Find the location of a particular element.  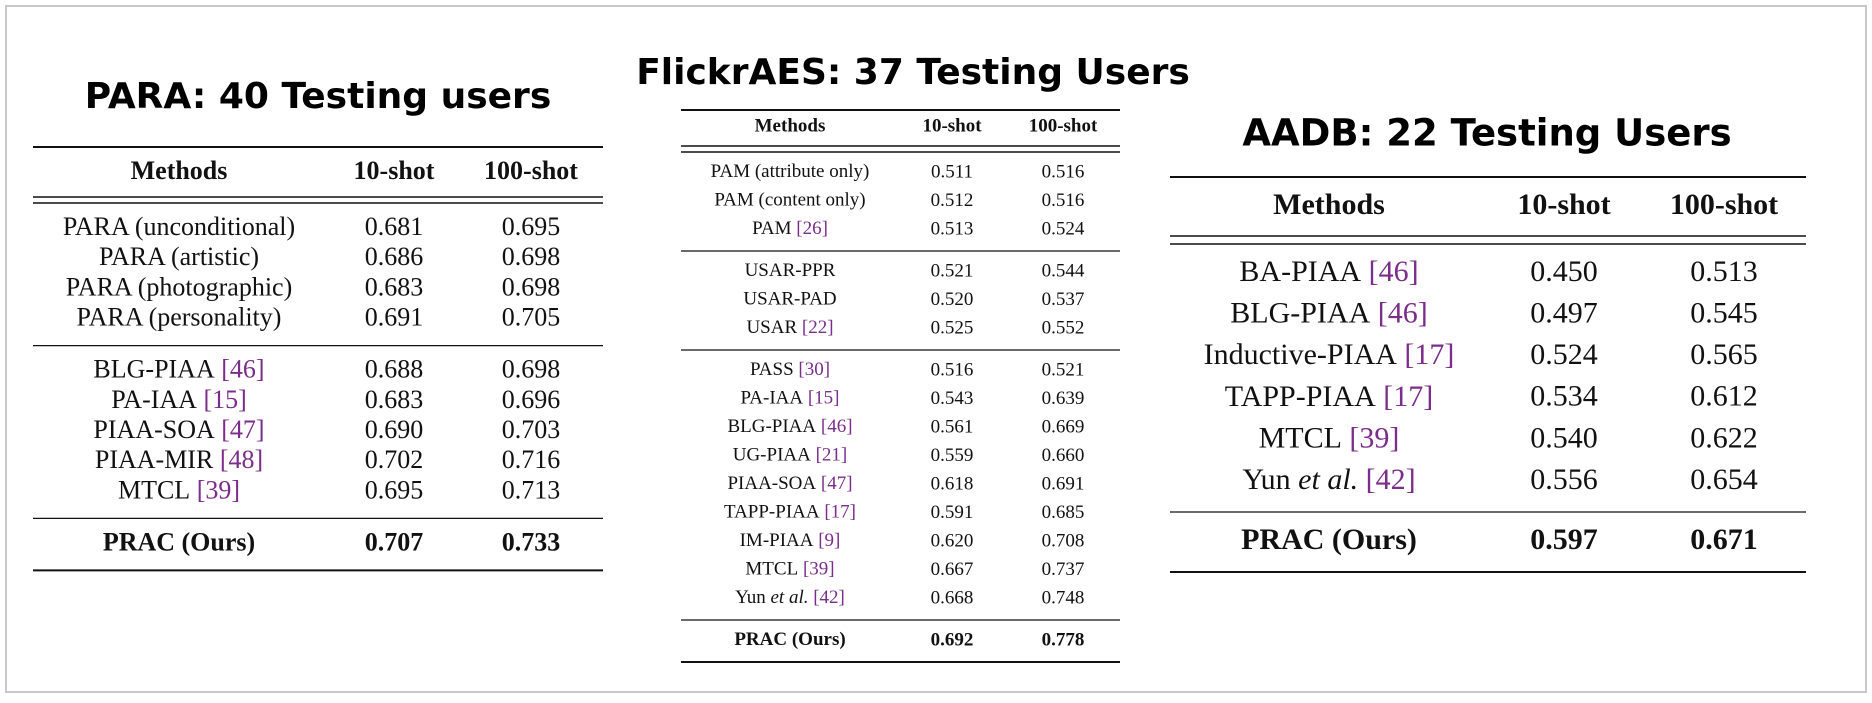

method-cell: MTCL [39] is located at coordinates (789, 569).